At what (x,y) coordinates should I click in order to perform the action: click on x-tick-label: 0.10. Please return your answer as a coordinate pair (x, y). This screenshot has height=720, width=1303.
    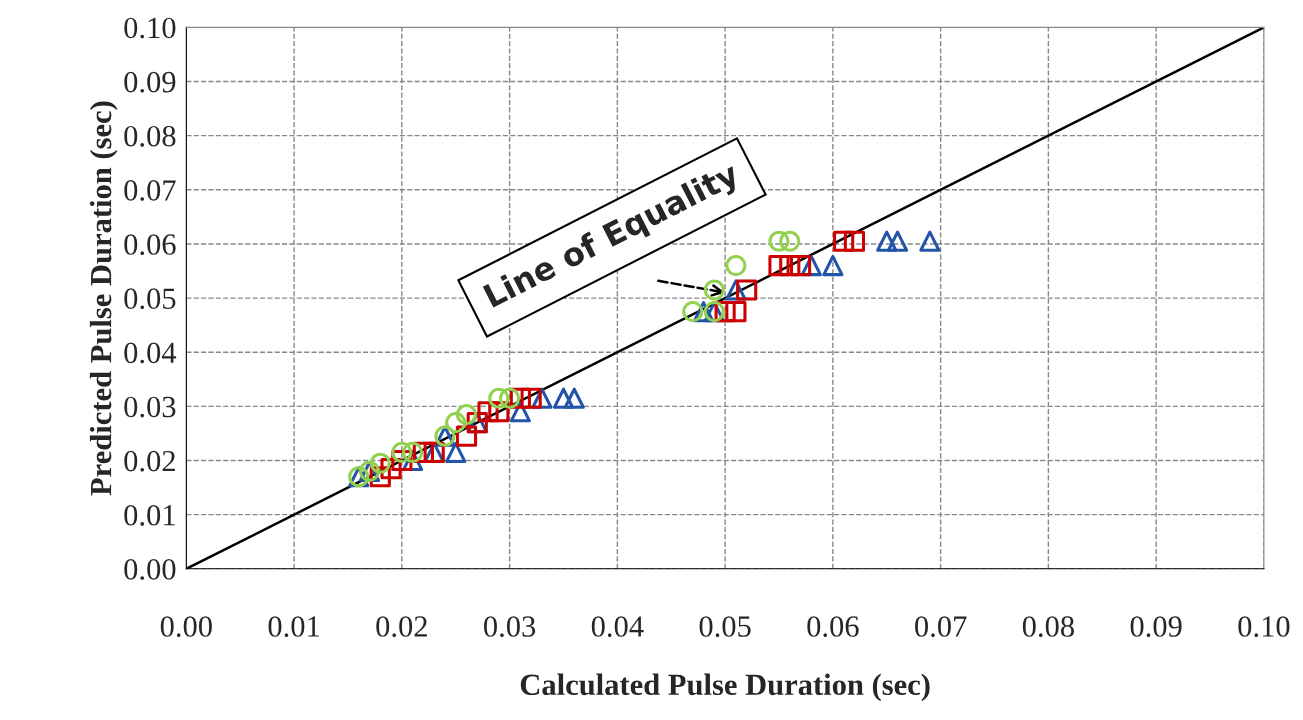
    Looking at the image, I should click on (1264, 626).